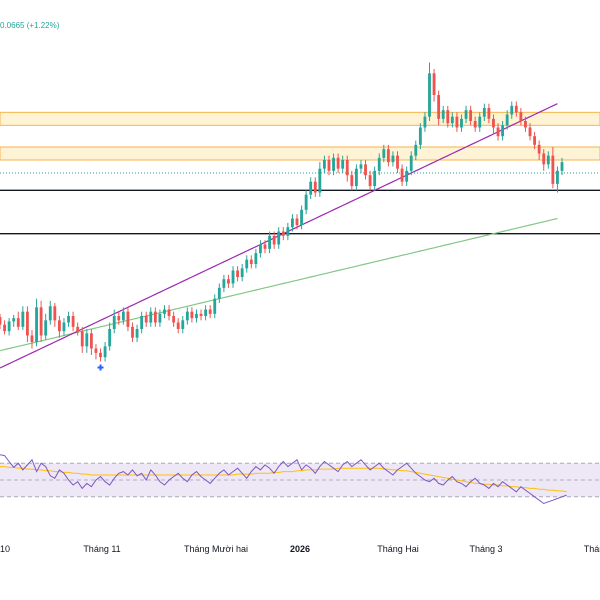 The height and width of the screenshot is (600, 600). What do you see at coordinates (100, 367) in the screenshot?
I see `marker-cross` at bounding box center [100, 367].